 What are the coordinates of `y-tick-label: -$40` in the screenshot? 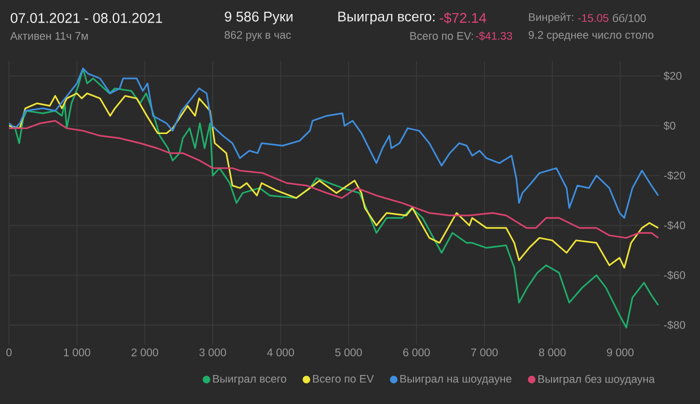 It's located at (675, 225).